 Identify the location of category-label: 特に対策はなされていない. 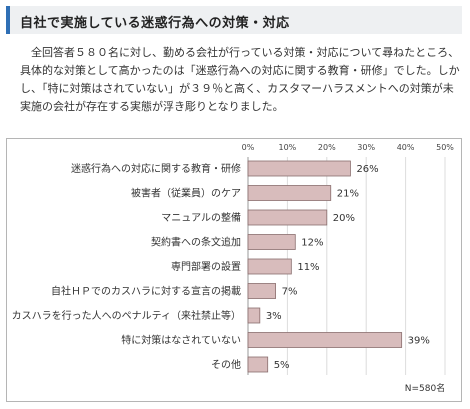
(181, 340).